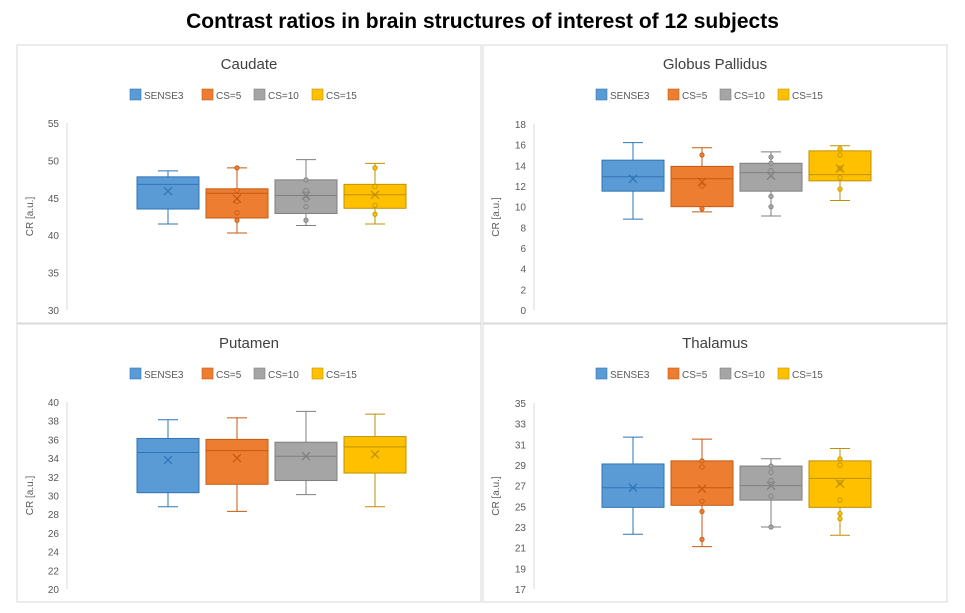 Image resolution: width=965 pixels, height=613 pixels. Describe the element at coordinates (521, 487) in the screenshot. I see `y-tick-label: 27` at that location.